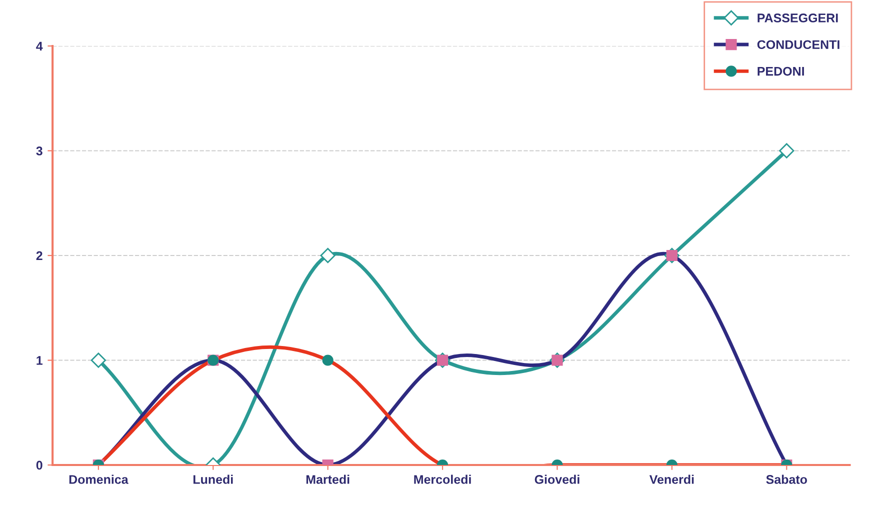 The image size is (876, 511). What do you see at coordinates (213, 479) in the screenshot?
I see `x-tick-label: Lunedi` at bounding box center [213, 479].